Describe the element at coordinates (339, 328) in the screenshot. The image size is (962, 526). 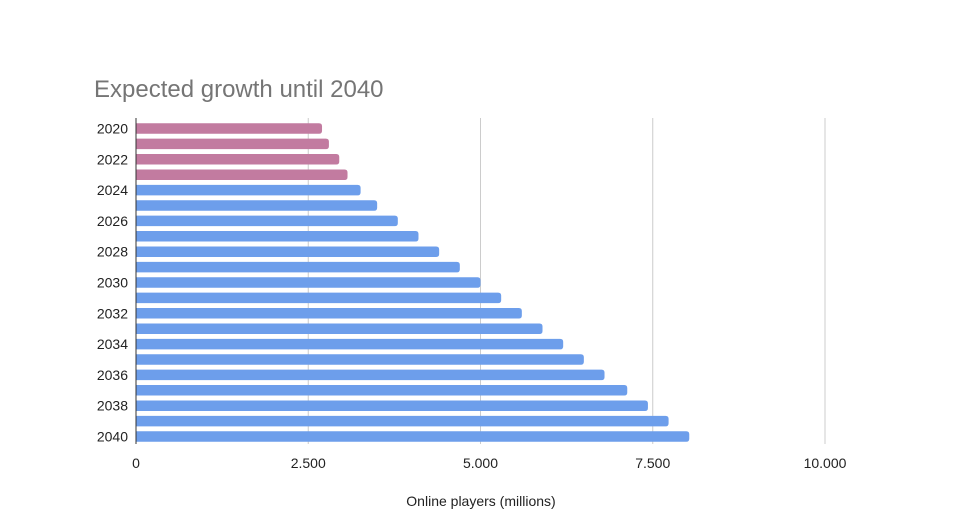
I see `bar-2033` at that location.